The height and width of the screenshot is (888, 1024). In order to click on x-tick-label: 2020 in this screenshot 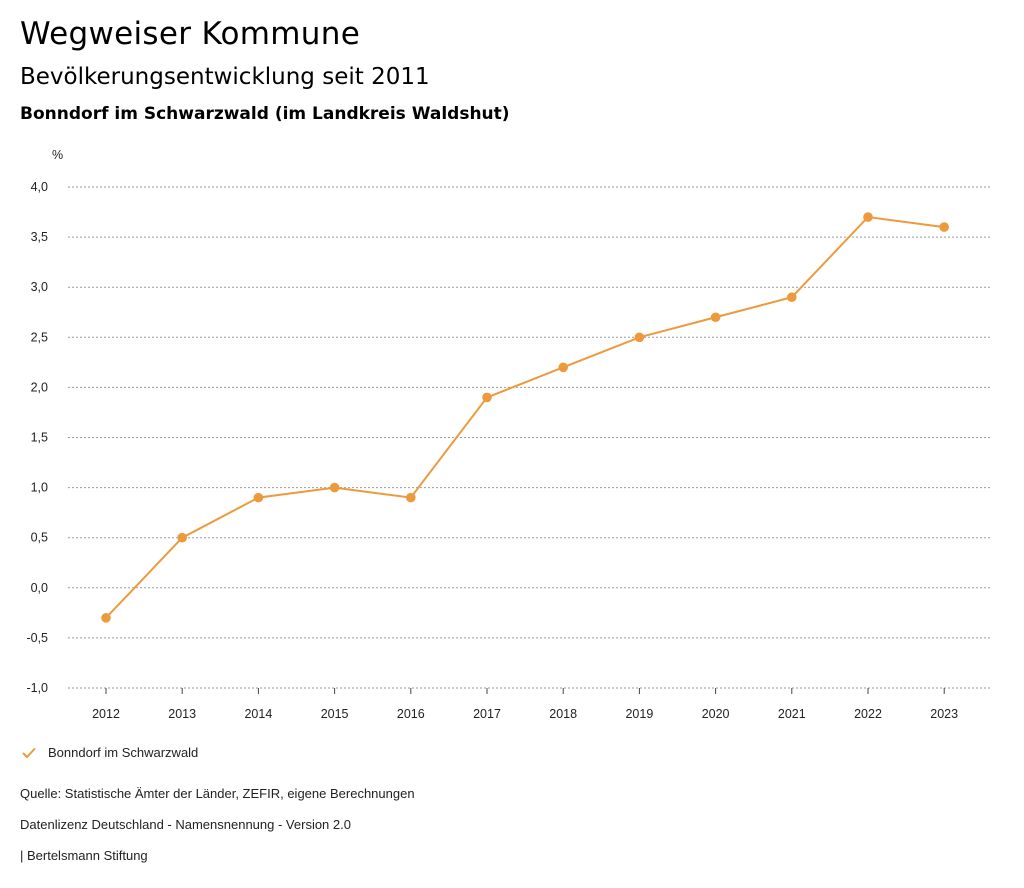, I will do `click(716, 714)`.